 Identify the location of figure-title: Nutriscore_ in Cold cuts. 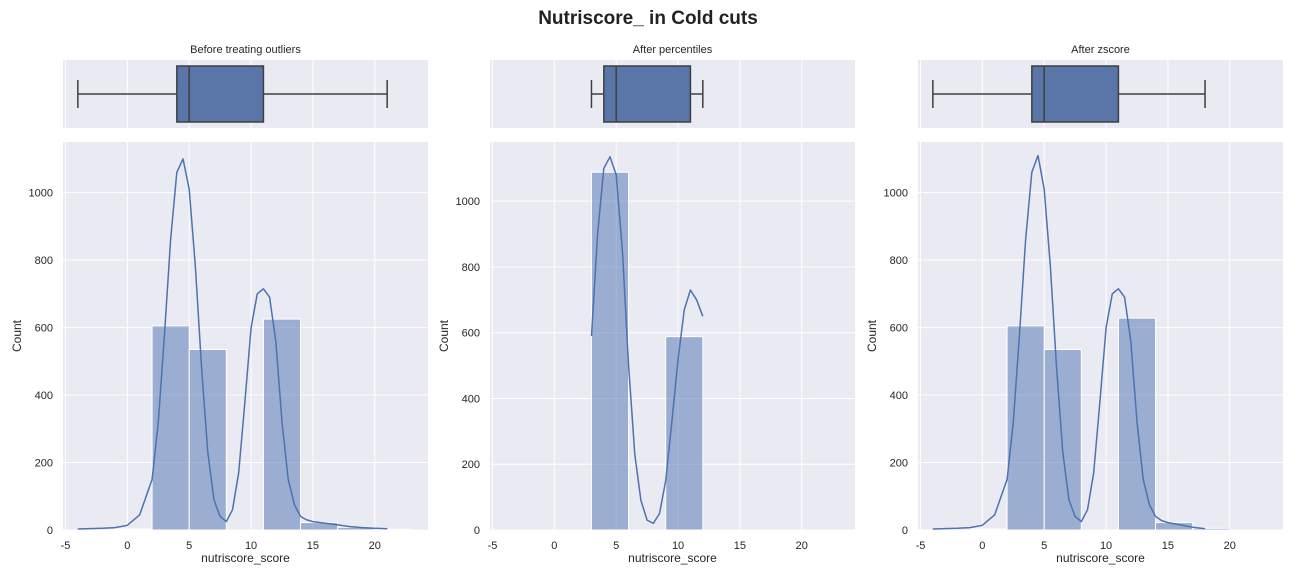
(648, 18).